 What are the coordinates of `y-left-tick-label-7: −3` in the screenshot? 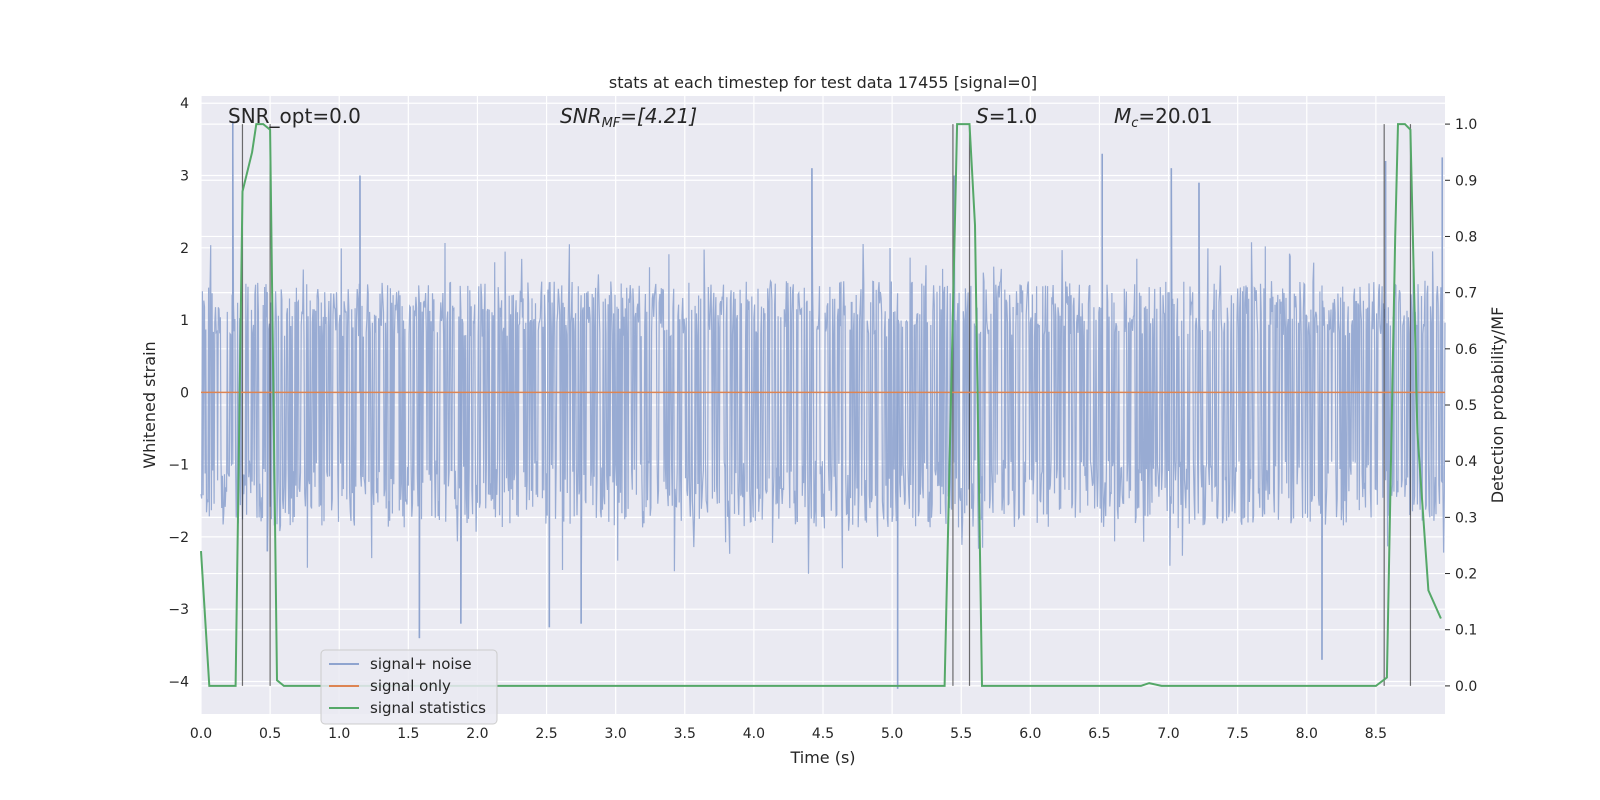 It's located at (178, 610).